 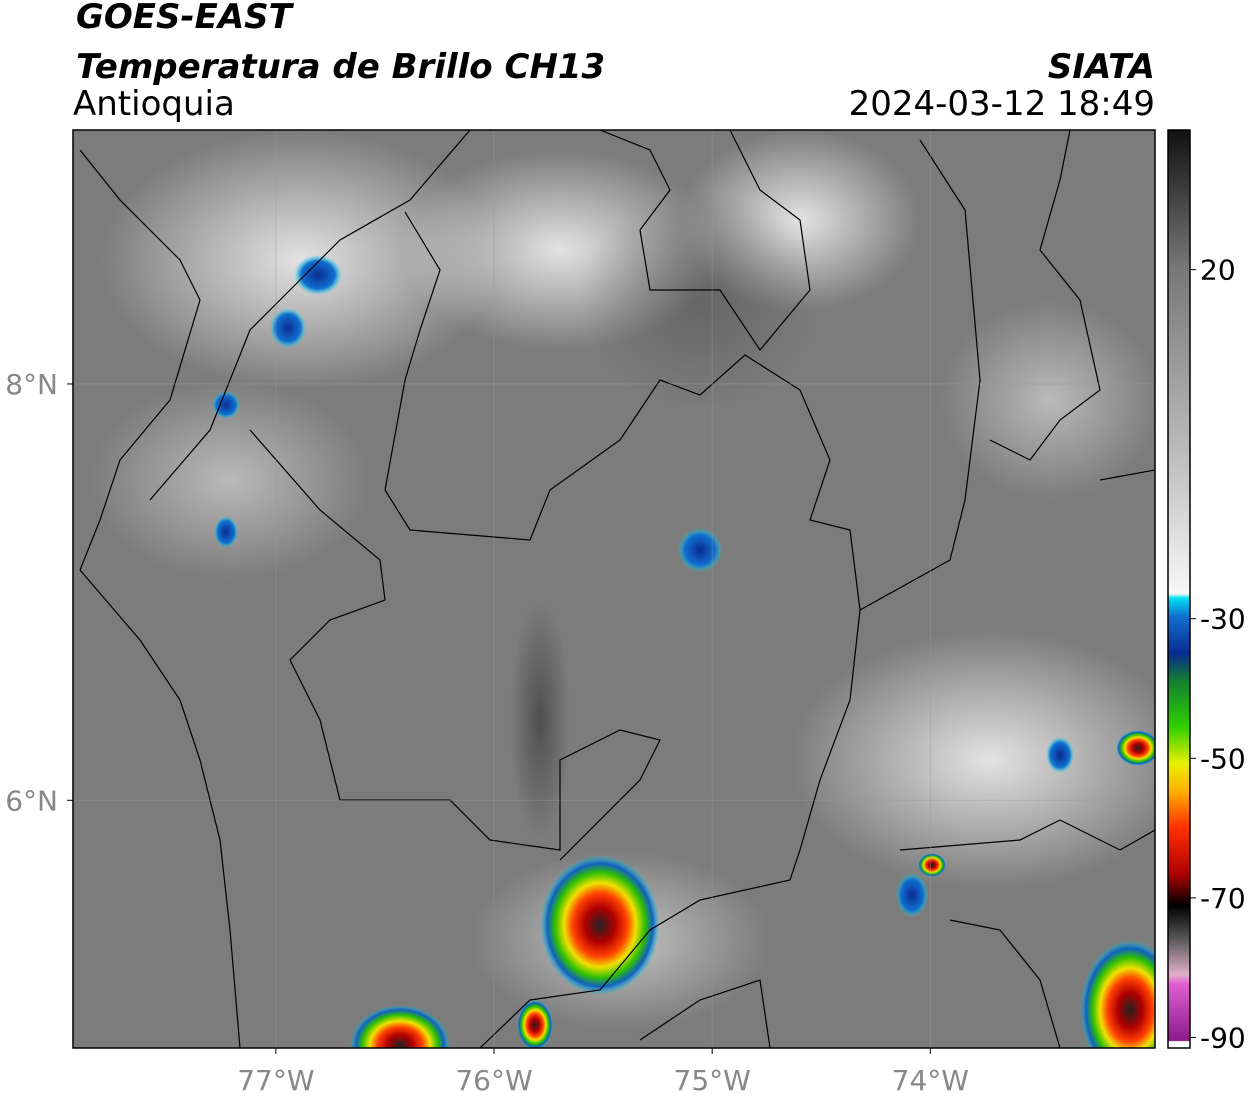 What do you see at coordinates (1218, 270) in the screenshot?
I see `colorbar-tick-label: 20` at bounding box center [1218, 270].